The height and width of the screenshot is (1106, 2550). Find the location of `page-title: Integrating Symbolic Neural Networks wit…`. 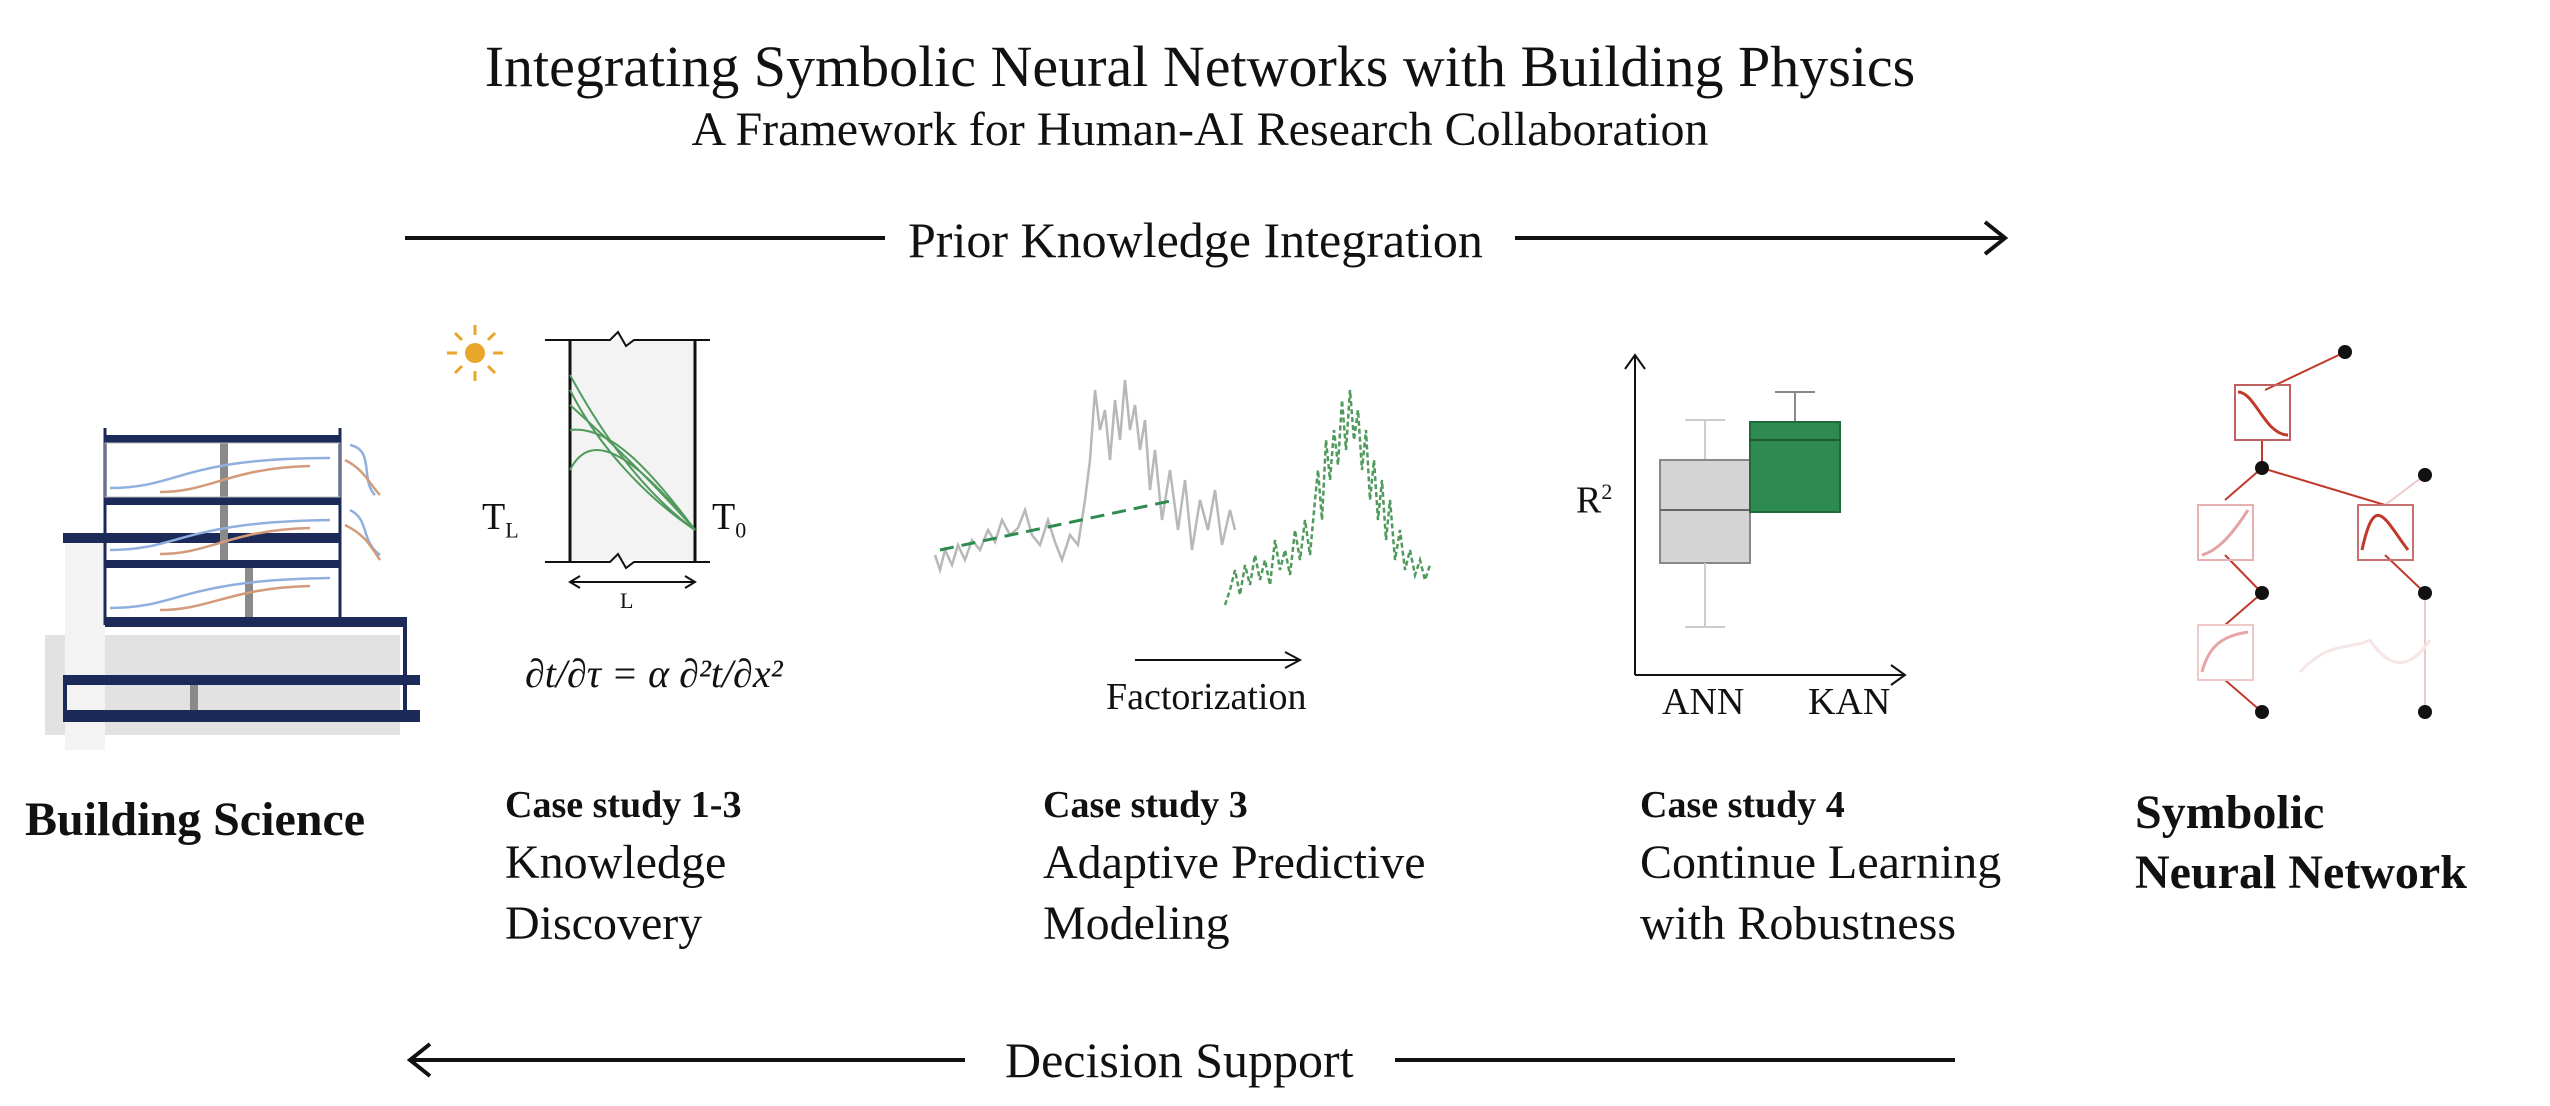

page-title: Integrating Symbolic Neural Networks wit… is located at coordinates (1200, 66).